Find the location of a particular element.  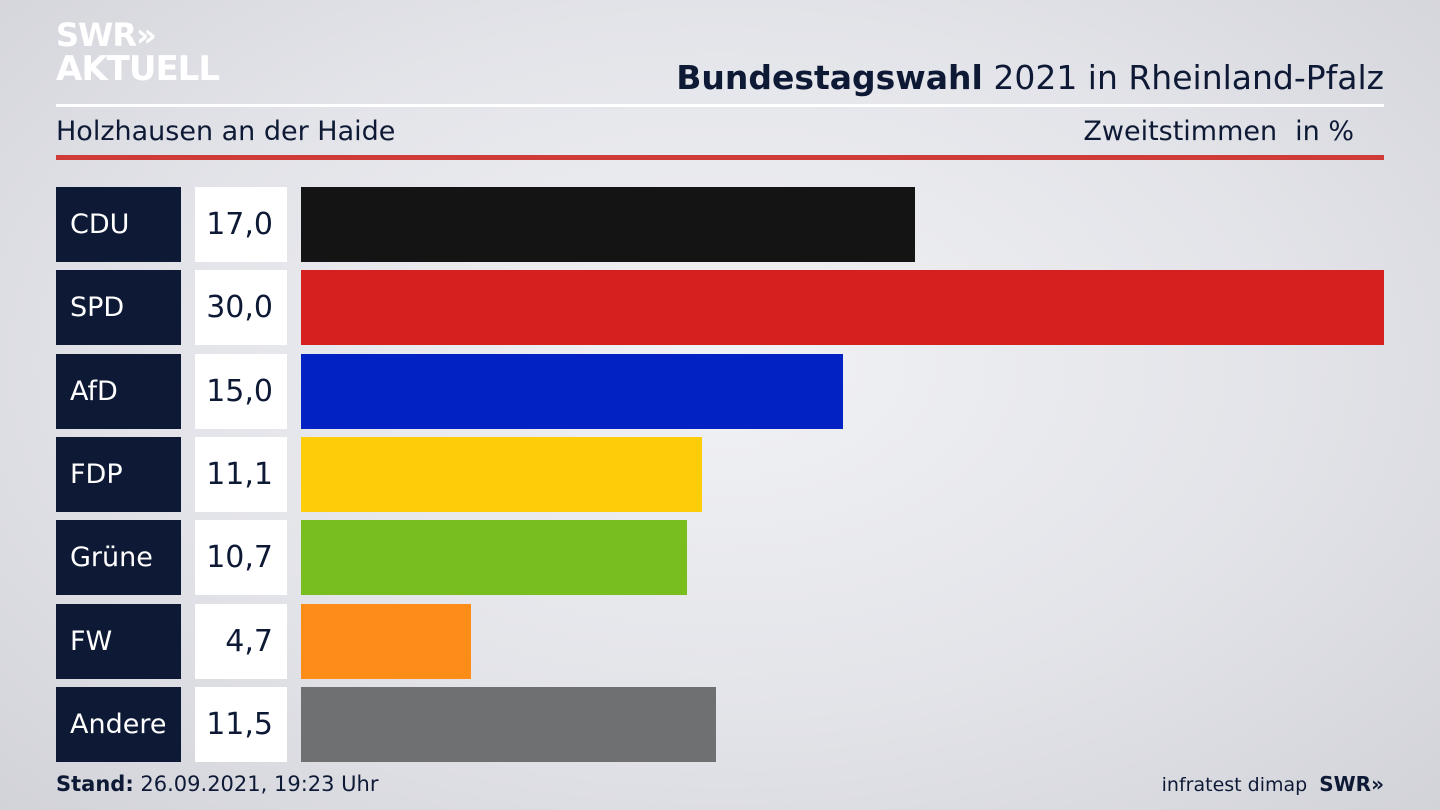

source-credit: infratest dimap SWR» is located at coordinates (1273, 784).